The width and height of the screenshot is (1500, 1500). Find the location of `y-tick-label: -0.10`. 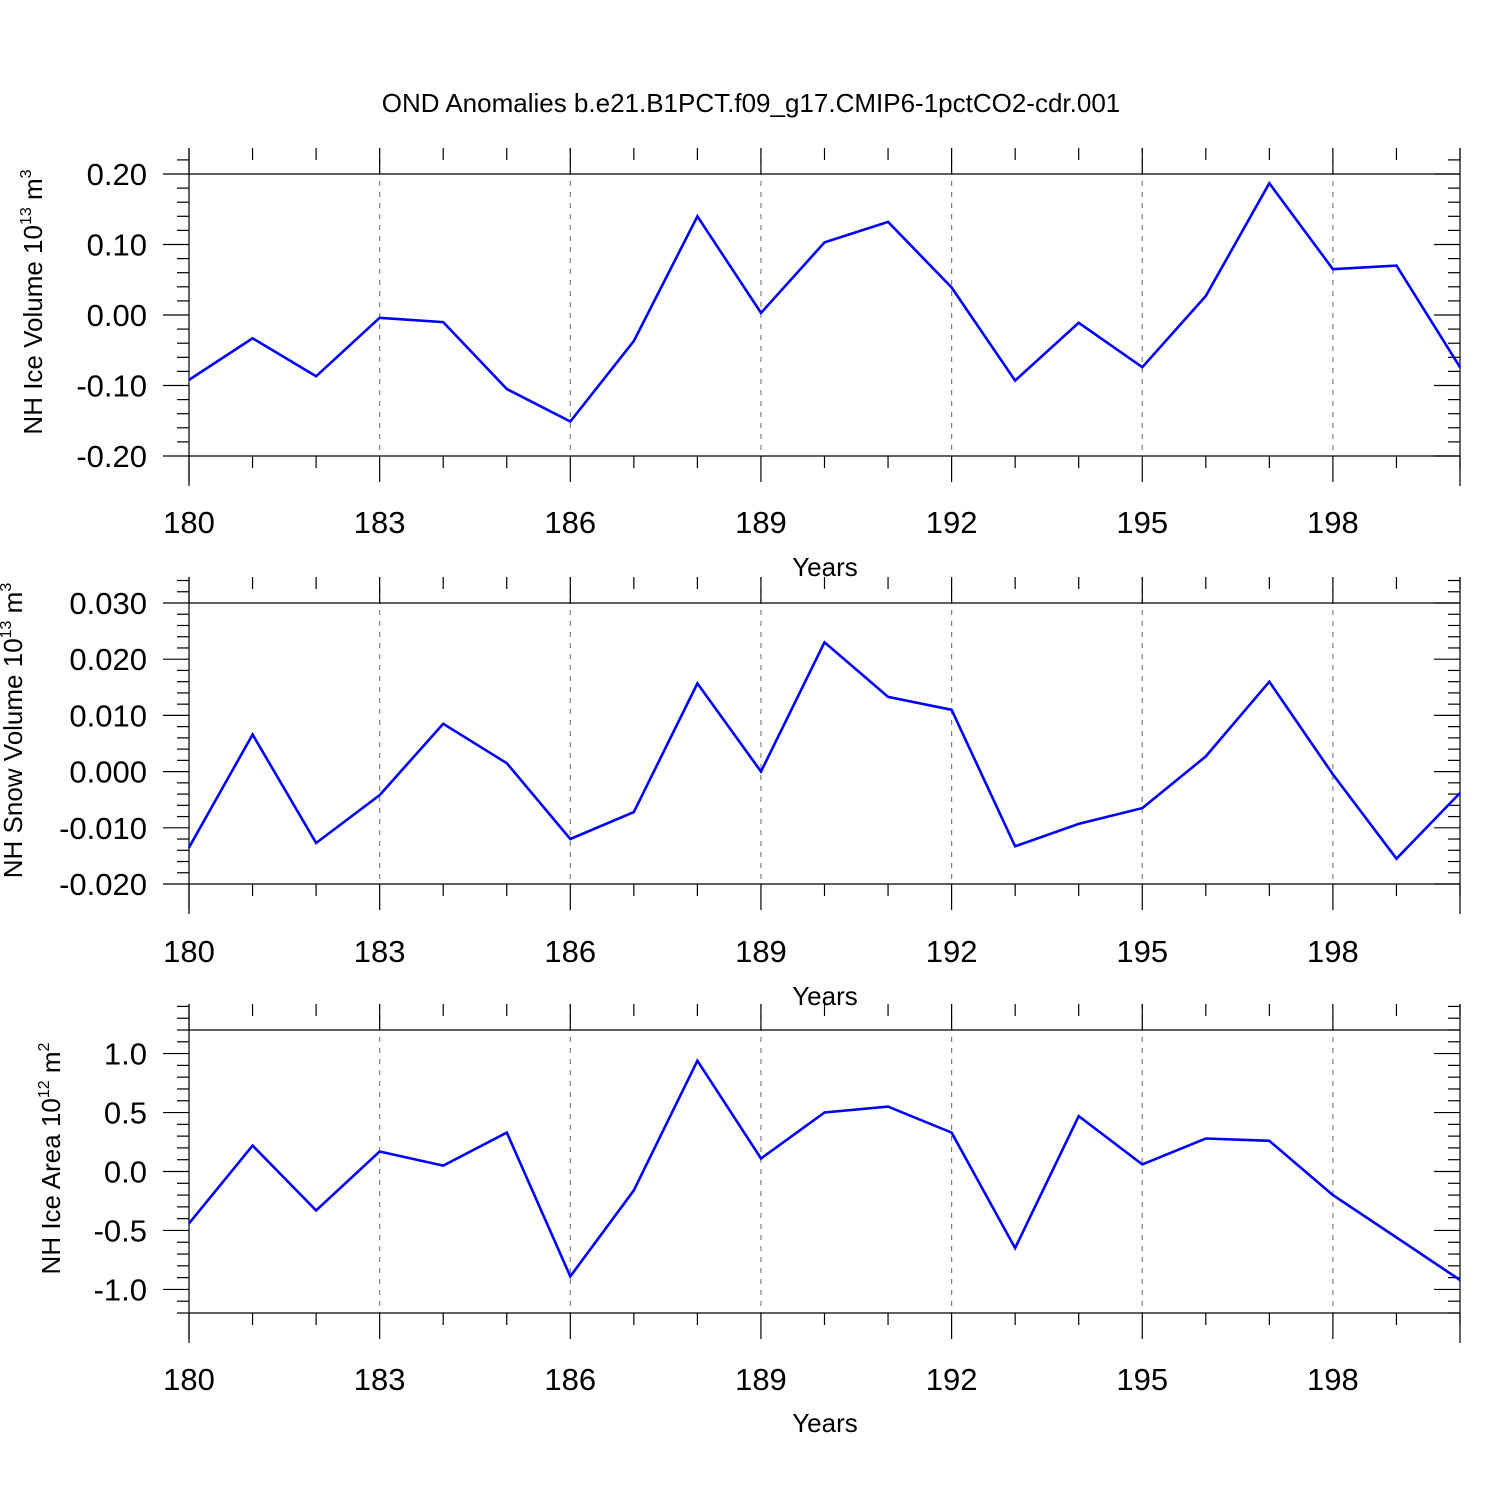

y-tick-label: -0.10 is located at coordinates (111, 386).